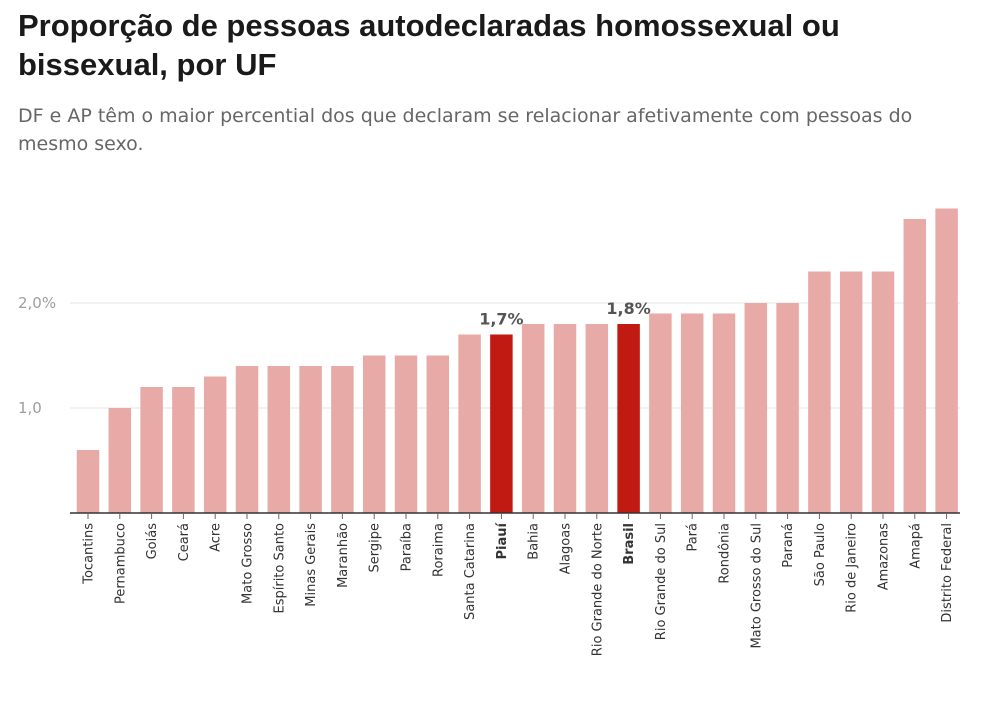 This screenshot has height=702, width=984. I want to click on bar-distrito-federal, so click(946, 360).